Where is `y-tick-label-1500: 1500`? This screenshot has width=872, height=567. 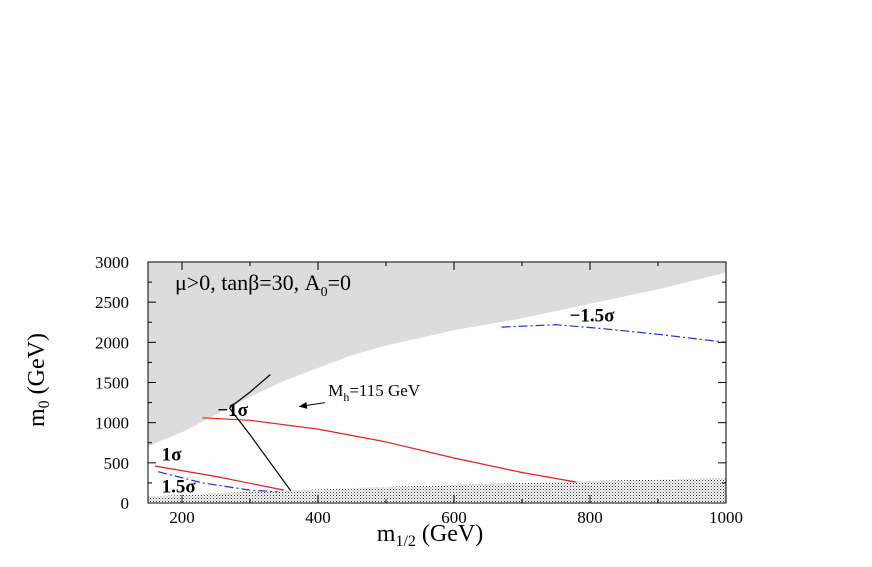 y-tick-label-1500: 1500 is located at coordinates (112, 383).